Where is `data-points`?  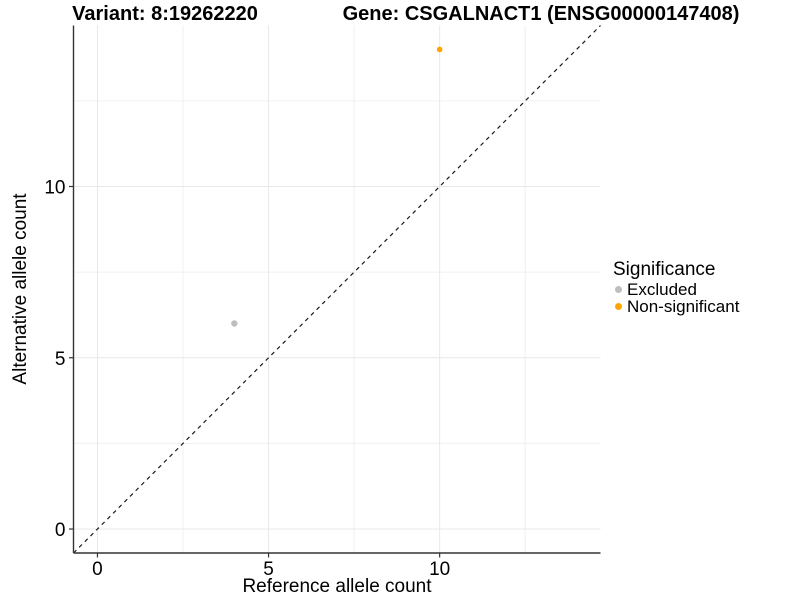
data-points is located at coordinates (337, 186).